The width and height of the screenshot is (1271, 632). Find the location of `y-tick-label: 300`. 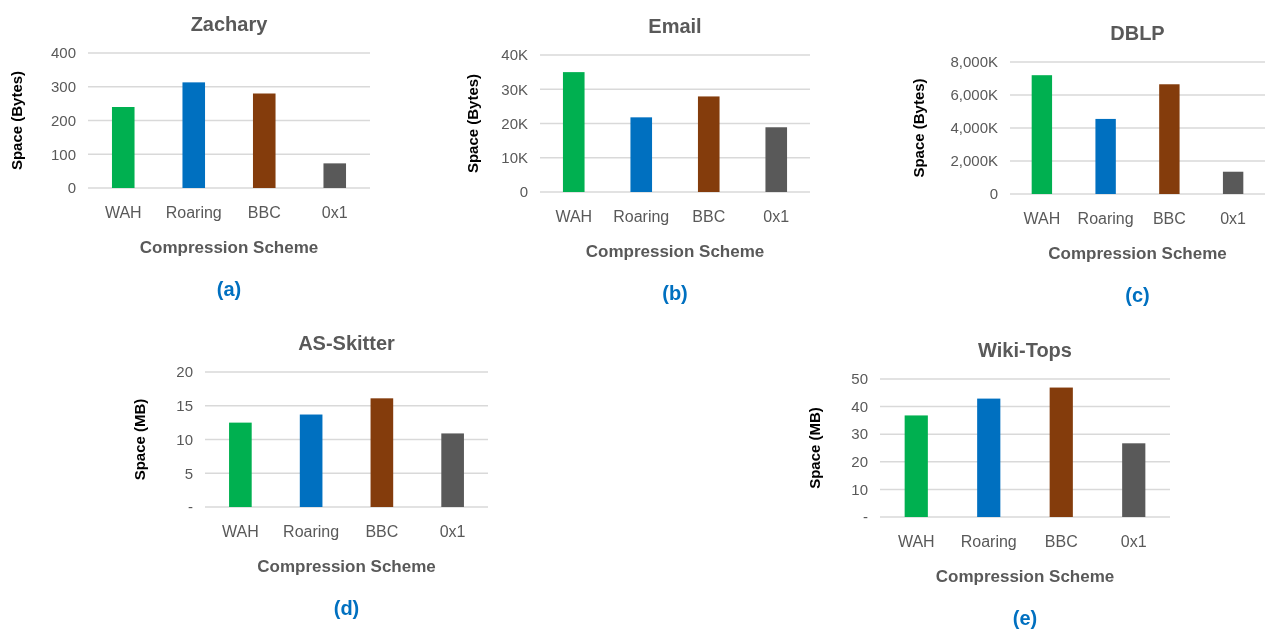

y-tick-label: 300 is located at coordinates (63, 86).